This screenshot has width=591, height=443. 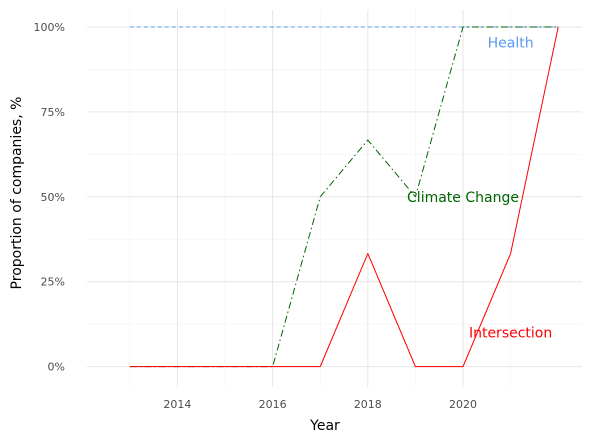 What do you see at coordinates (177, 404) in the screenshot?
I see `x-tick-label: 2014` at bounding box center [177, 404].